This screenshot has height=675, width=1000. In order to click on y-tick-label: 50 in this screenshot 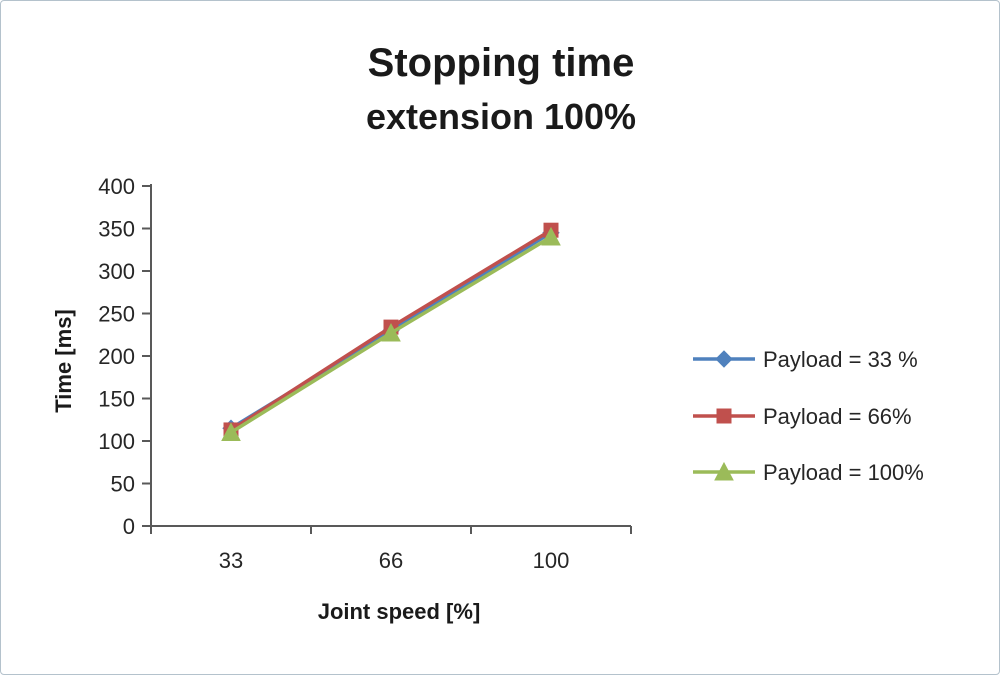, I will do `click(123, 484)`.